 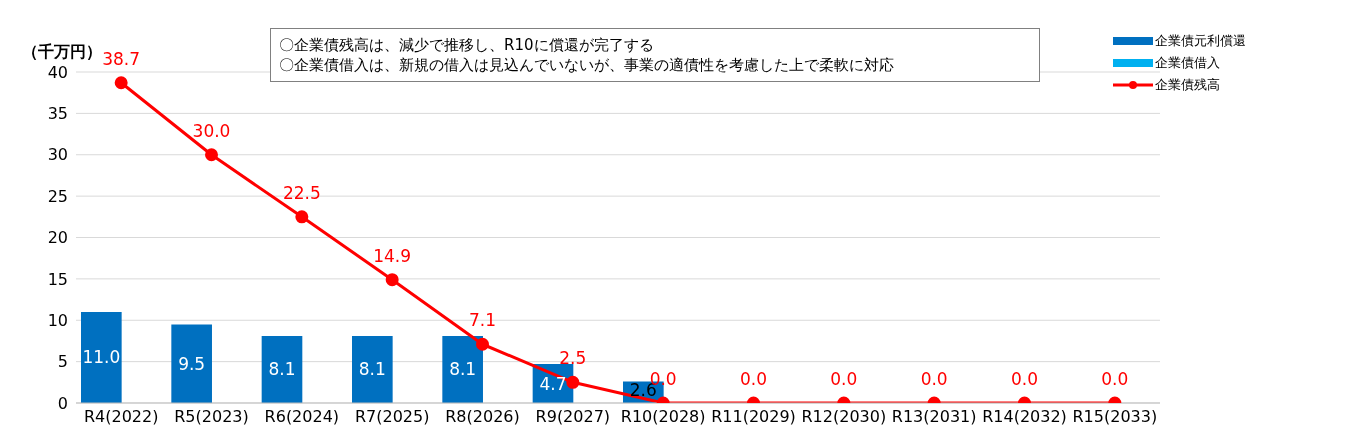 What do you see at coordinates (1024, 417) in the screenshot?
I see `x-tick-label: R14(2032)` at bounding box center [1024, 417].